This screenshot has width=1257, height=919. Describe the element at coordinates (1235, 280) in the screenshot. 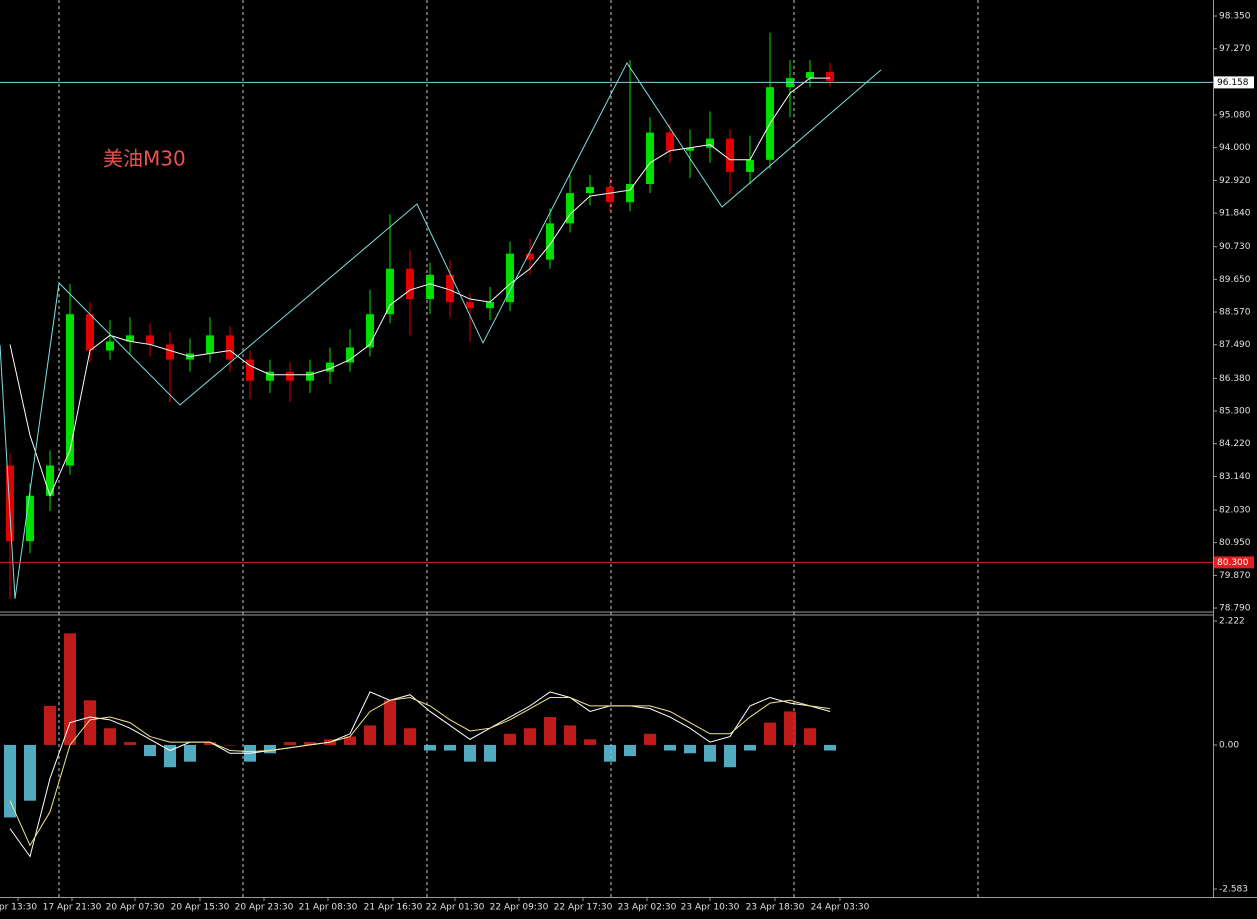

I see `y-tick-label: 89.650` at that location.